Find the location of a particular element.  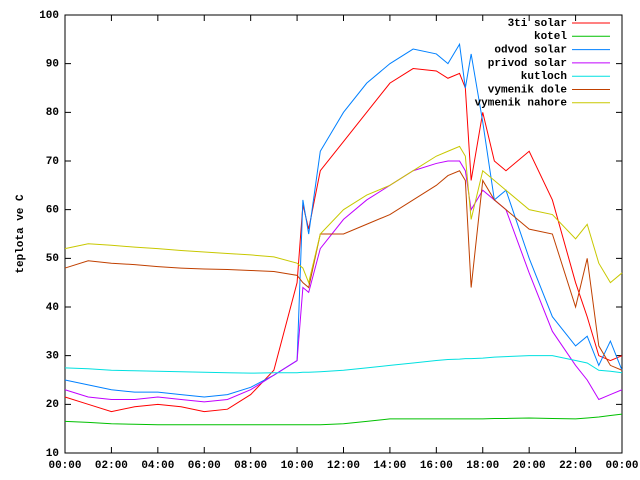

y-tick-label: 50 is located at coordinates (52, 259).